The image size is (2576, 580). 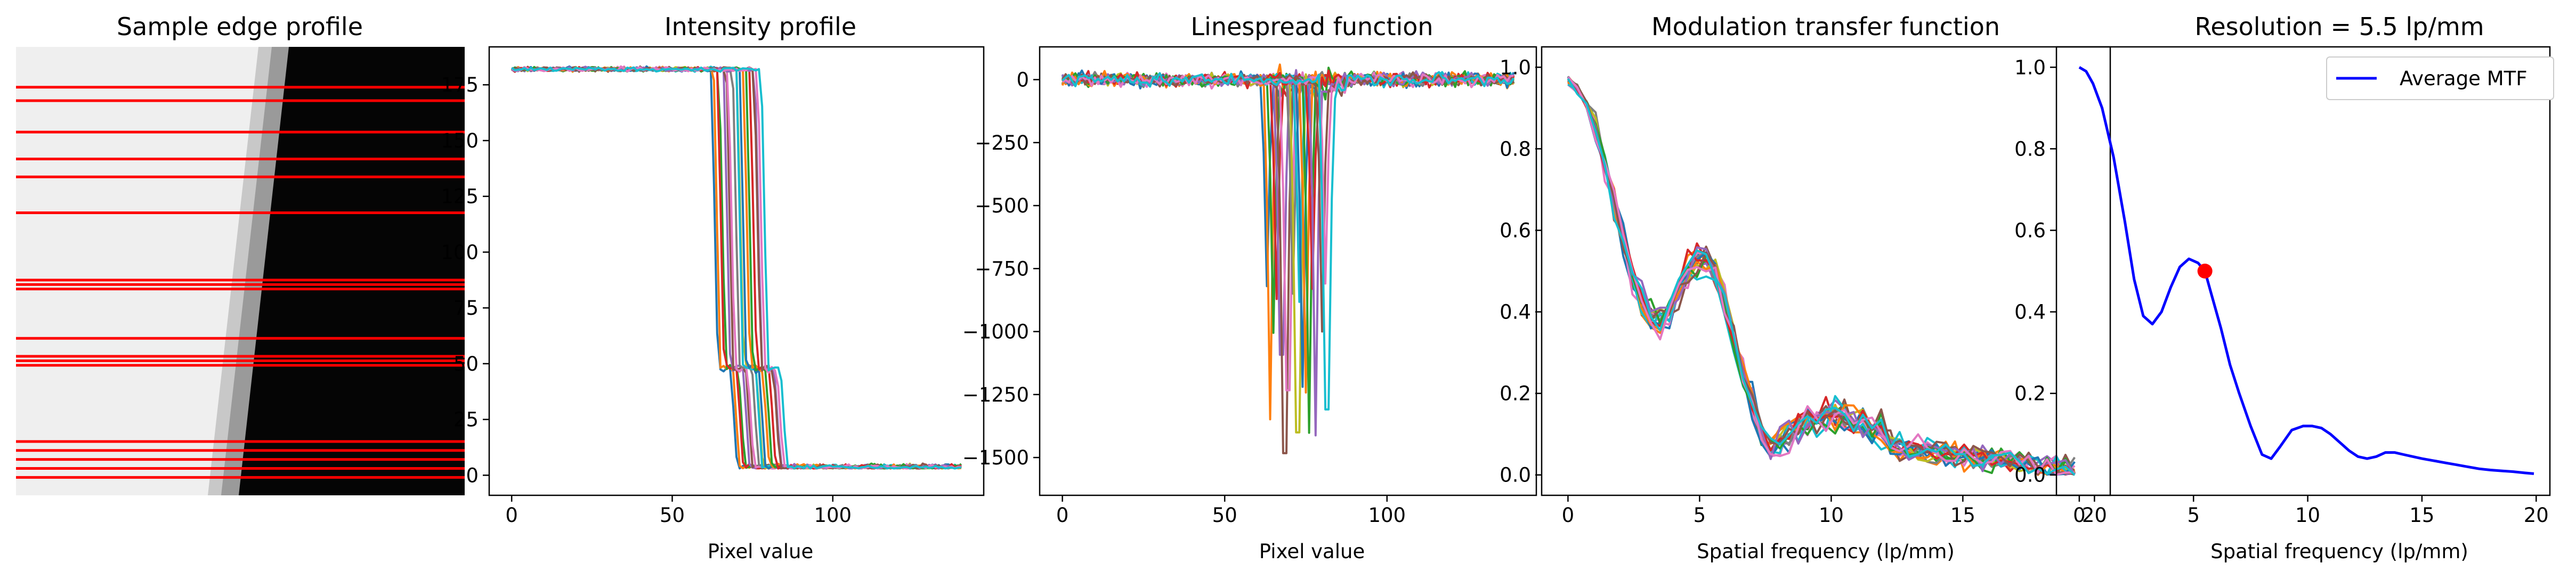 What do you see at coordinates (460, 252) in the screenshot?
I see `y-tick-label: 100` at bounding box center [460, 252].